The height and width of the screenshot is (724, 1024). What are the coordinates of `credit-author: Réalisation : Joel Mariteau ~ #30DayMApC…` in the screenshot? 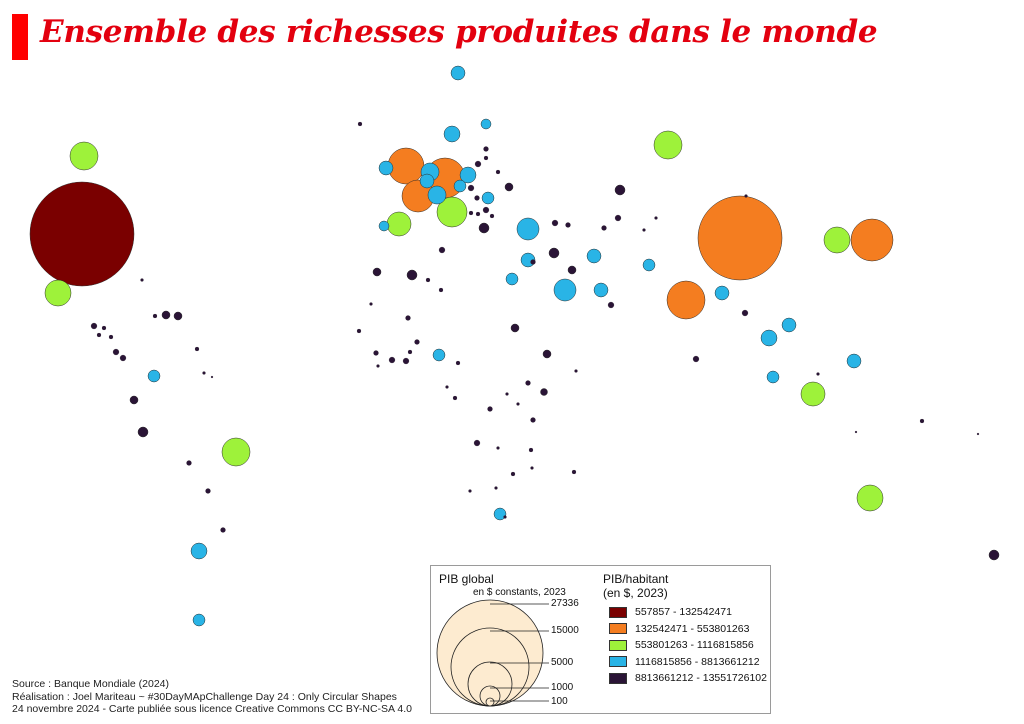 It's located at (204, 696).